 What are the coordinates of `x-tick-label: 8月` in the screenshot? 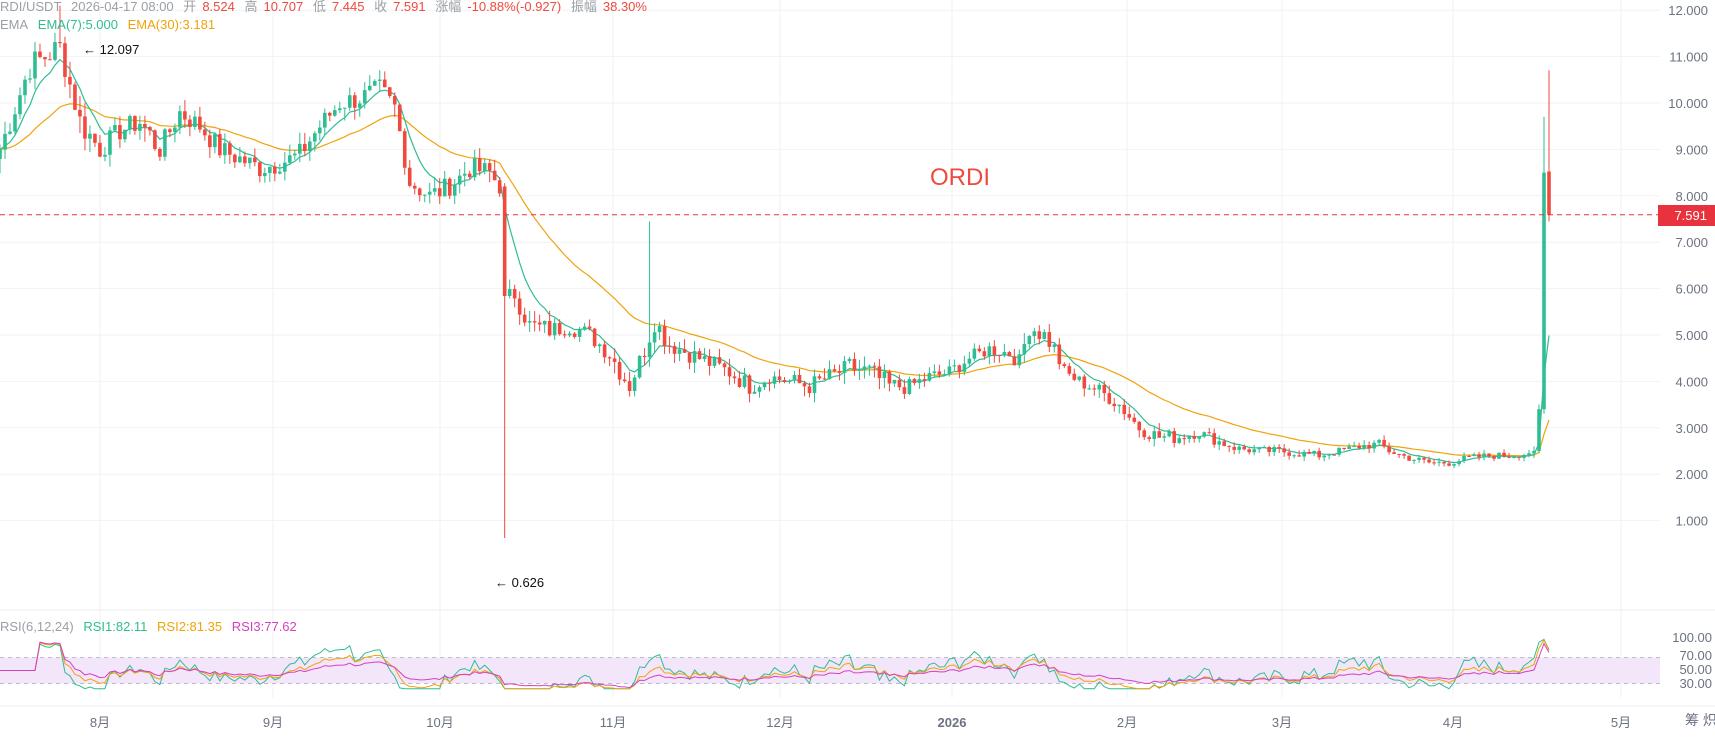 It's located at (100, 722).